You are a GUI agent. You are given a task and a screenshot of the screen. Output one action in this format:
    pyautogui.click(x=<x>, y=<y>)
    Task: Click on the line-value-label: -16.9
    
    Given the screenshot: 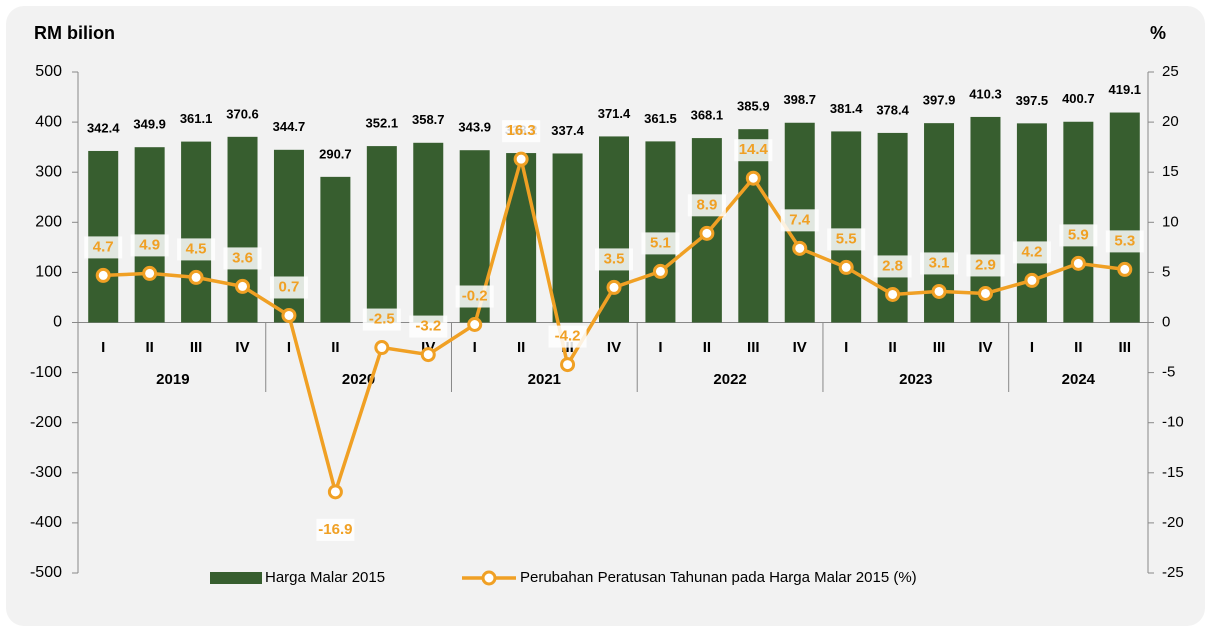 What is the action you would take?
    pyautogui.click(x=335, y=529)
    